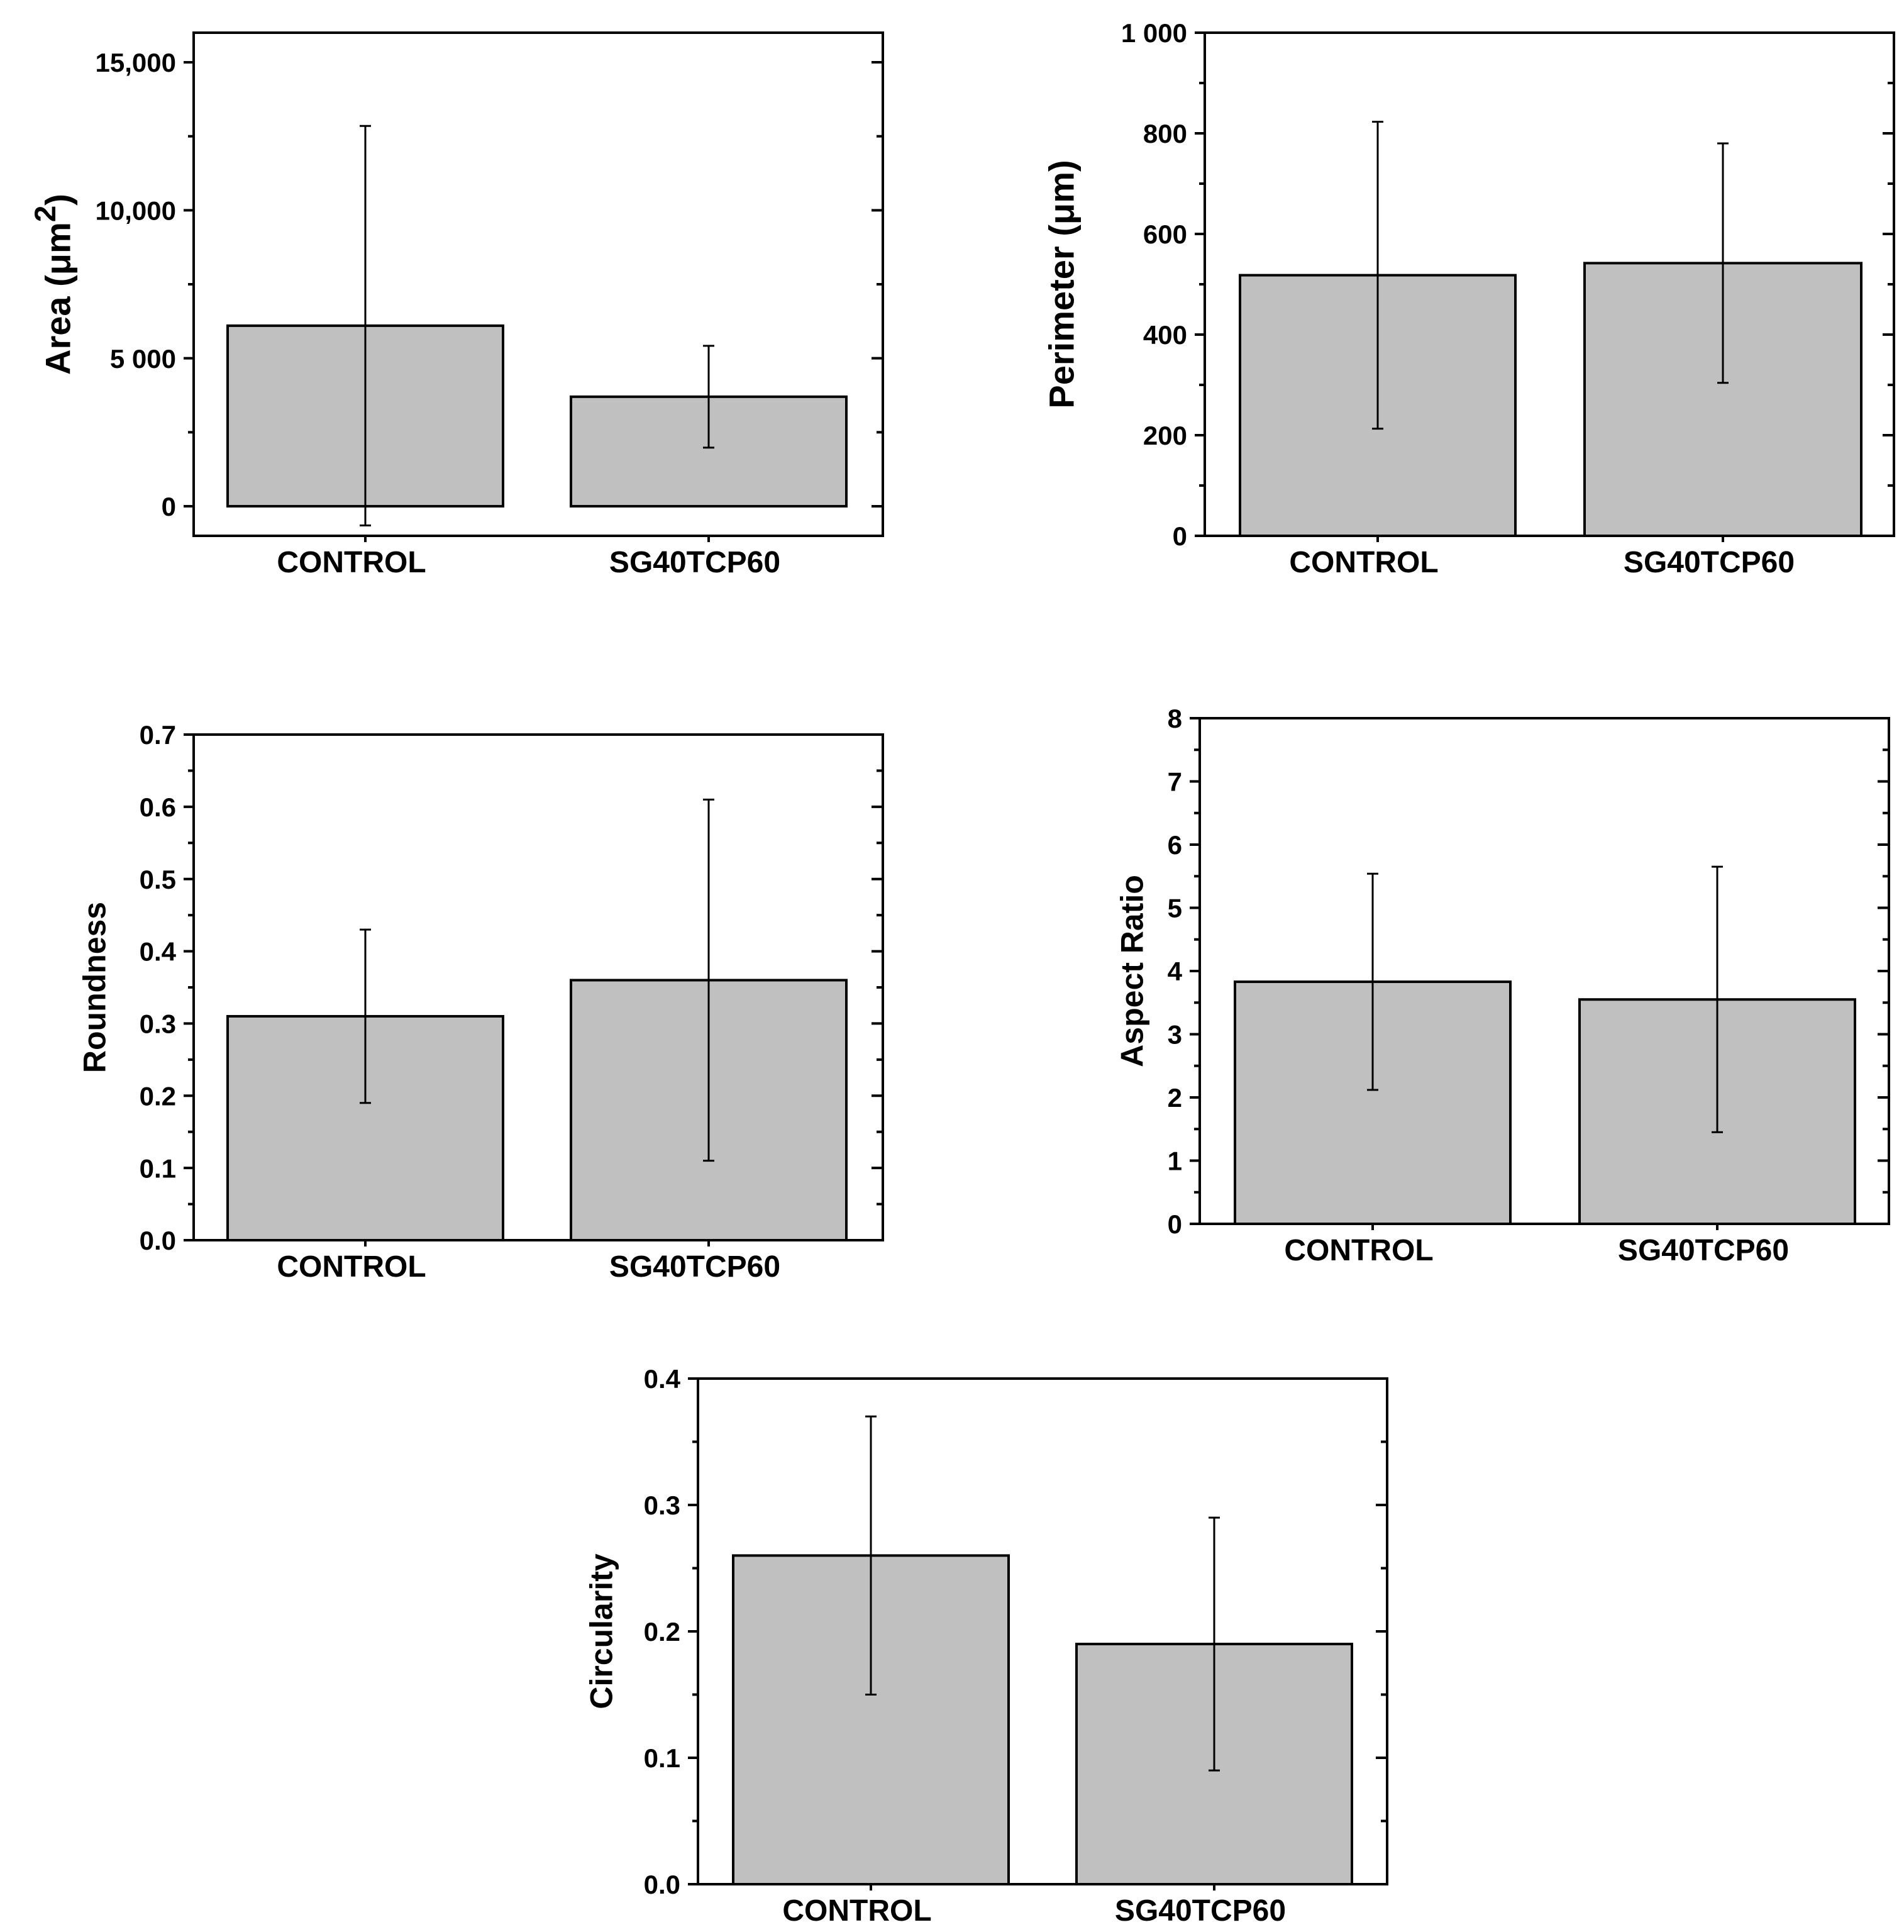 Image resolution: width=1904 pixels, height=1932 pixels. I want to click on y-tick-label: 1, so click(1175, 1161).